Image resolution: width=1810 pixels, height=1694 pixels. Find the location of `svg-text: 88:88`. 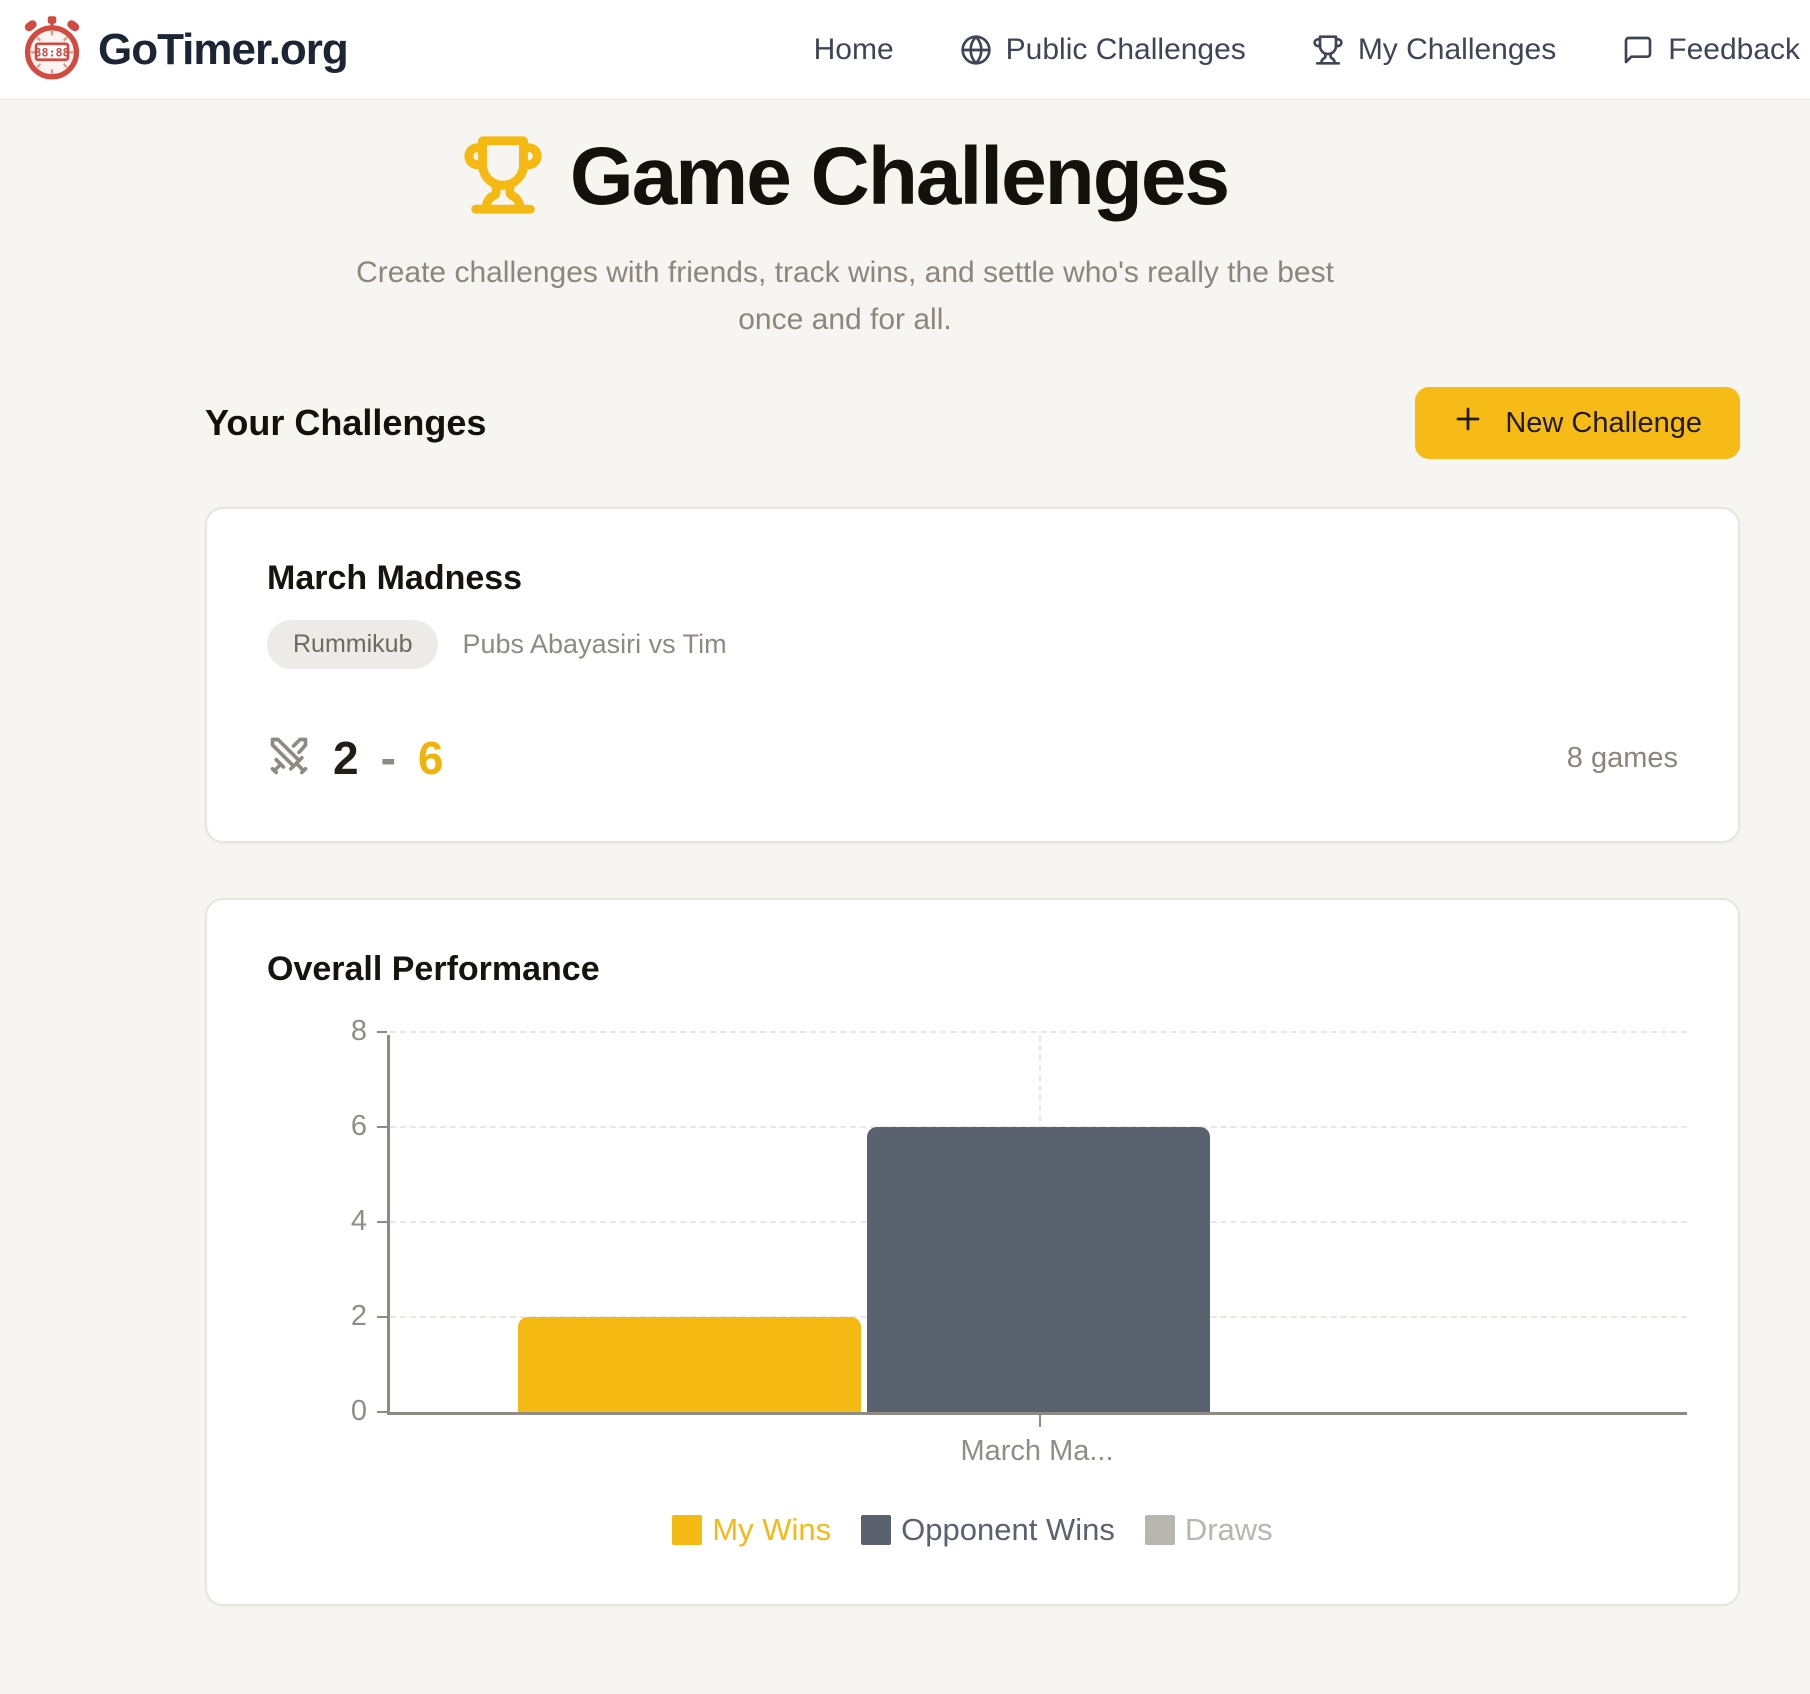

svg-text: 88:88 is located at coordinates (51, 53).